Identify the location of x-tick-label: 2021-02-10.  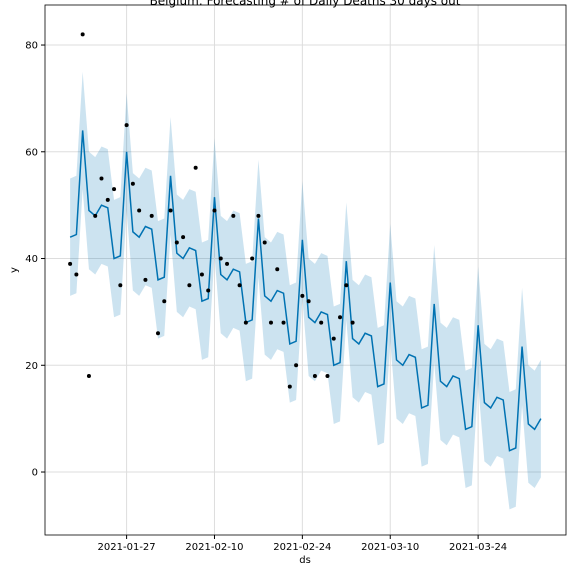
(214, 547).